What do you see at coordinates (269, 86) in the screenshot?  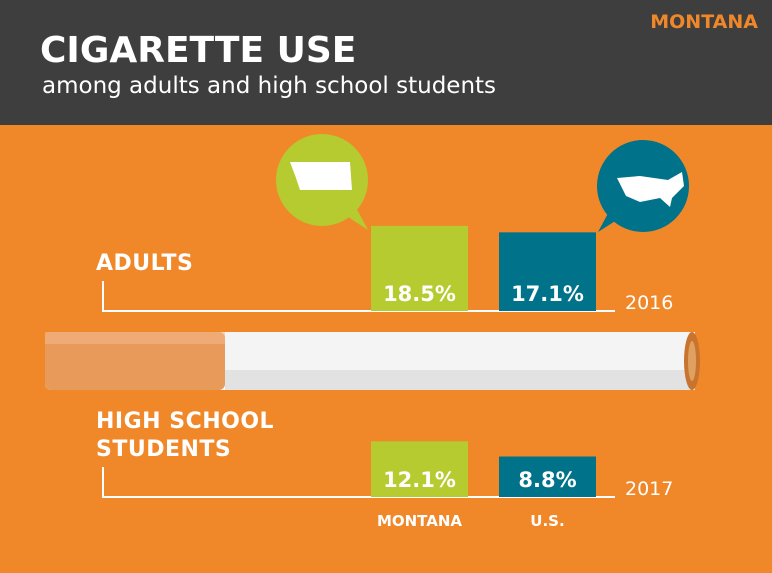 I see `chart-subtitle: among adults and high school students` at bounding box center [269, 86].